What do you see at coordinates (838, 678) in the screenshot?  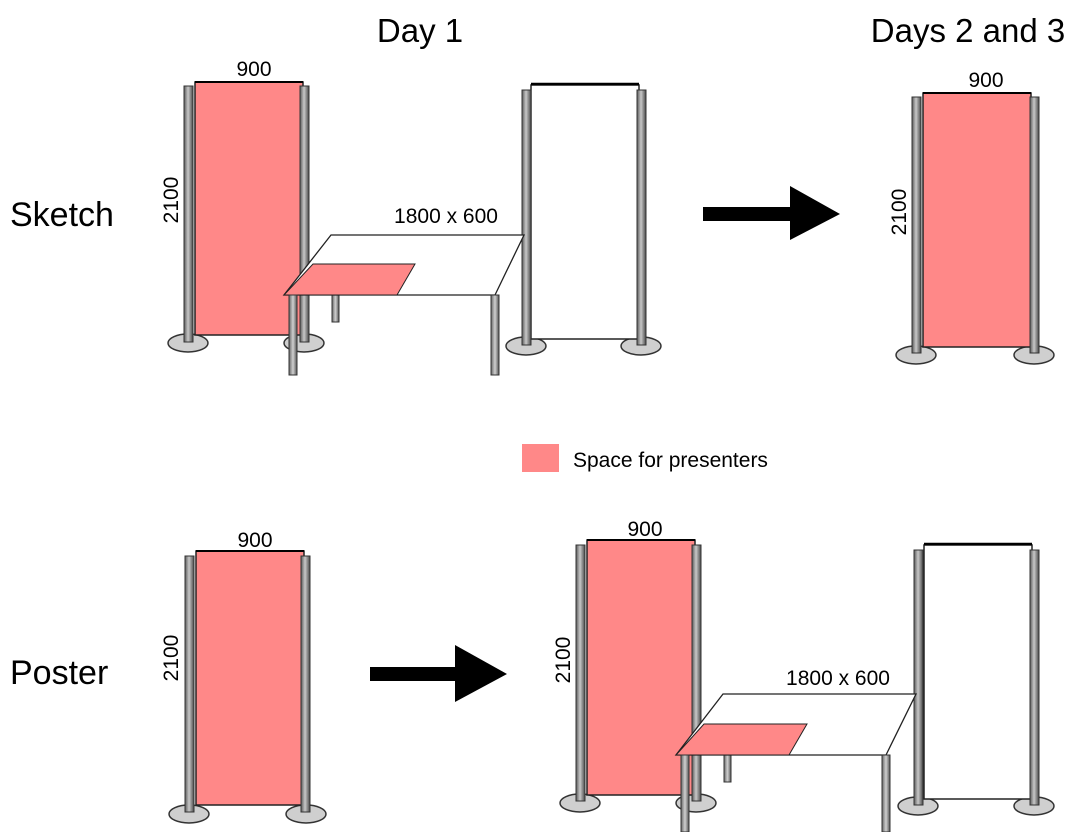 I see `poster-days23-table-label: 1800 x 600` at bounding box center [838, 678].